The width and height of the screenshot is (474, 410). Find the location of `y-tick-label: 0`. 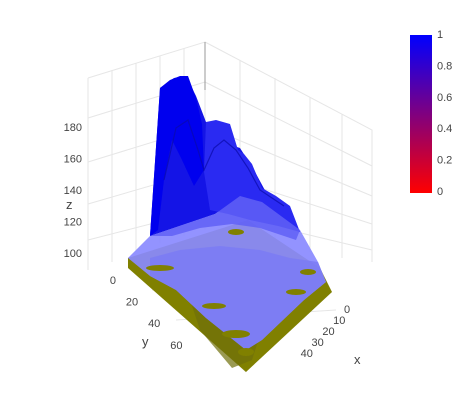

y-tick-label: 0 is located at coordinates (113, 281).